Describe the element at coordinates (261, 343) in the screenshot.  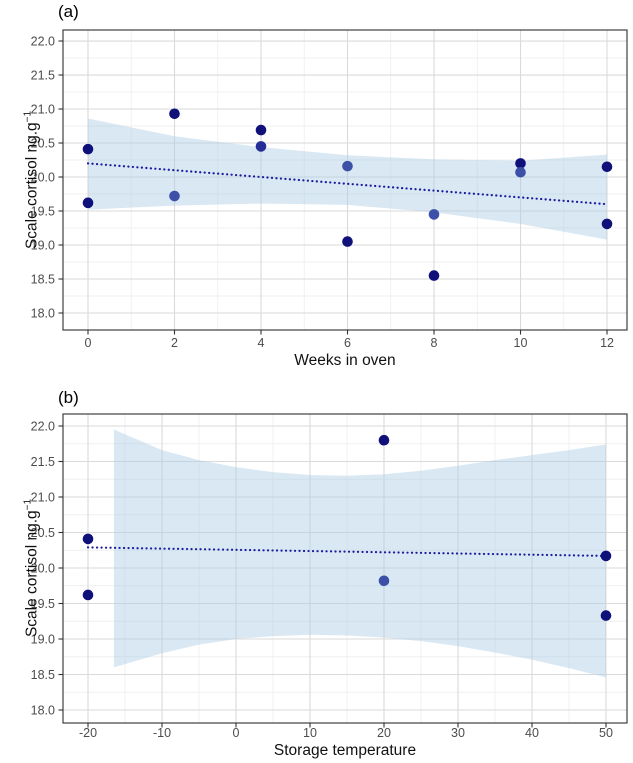
I see `x-tick-label: 4` at that location.